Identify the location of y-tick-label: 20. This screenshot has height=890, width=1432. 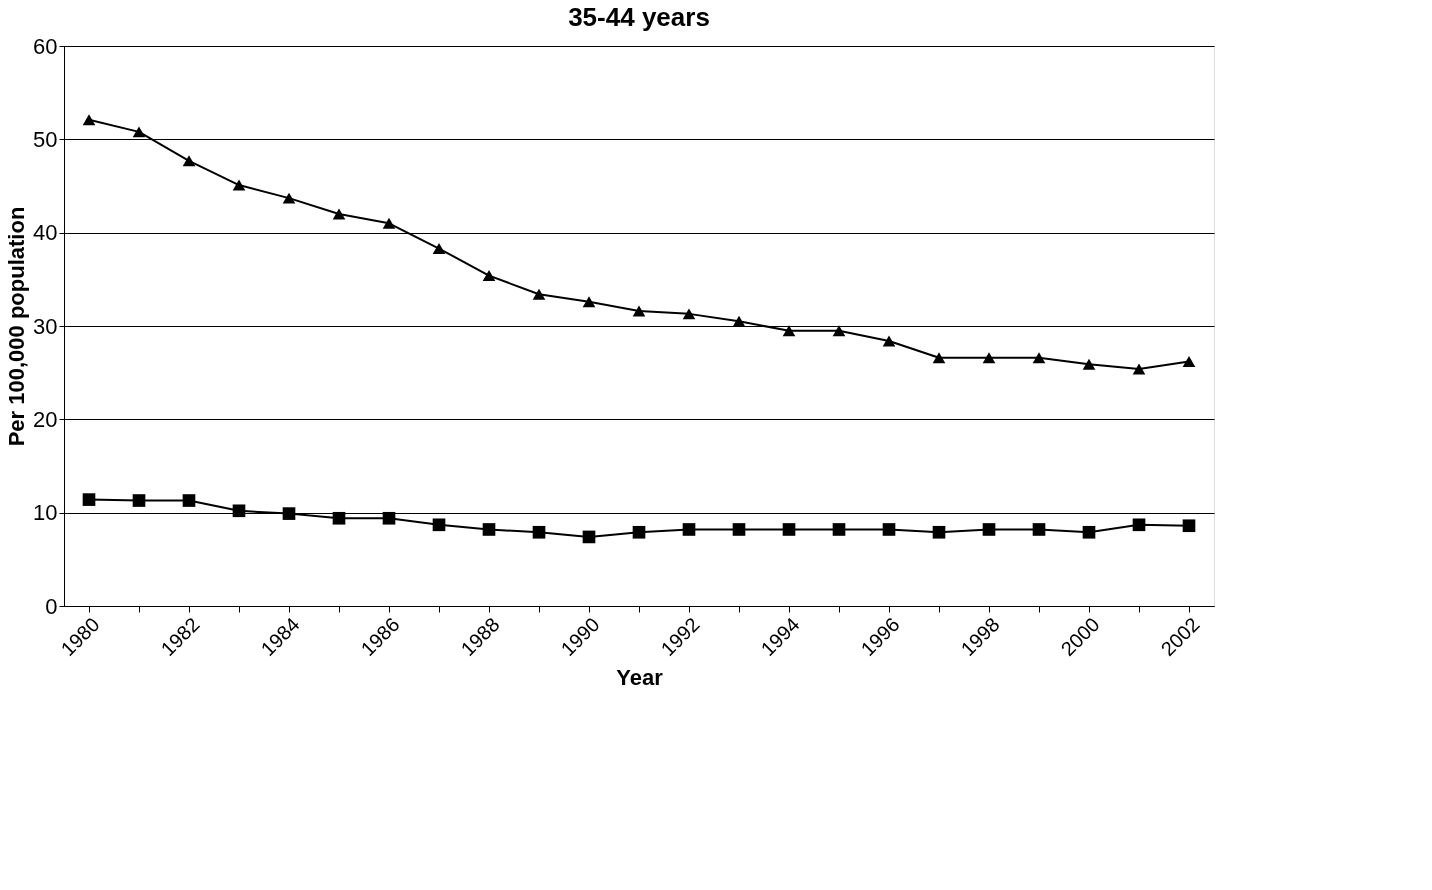
(45, 419).